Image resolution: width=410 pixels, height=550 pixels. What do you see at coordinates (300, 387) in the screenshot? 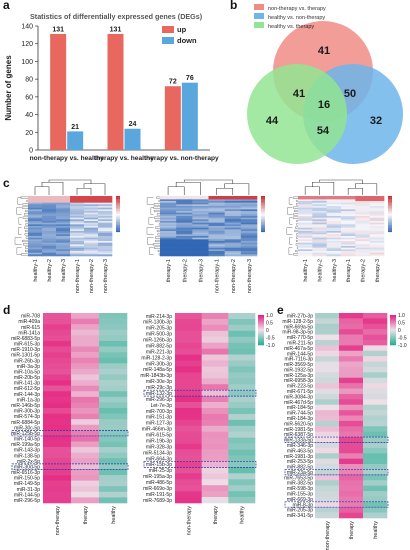
I see `gene-label-mir-223-5p: miR-223-5p` at bounding box center [300, 387].